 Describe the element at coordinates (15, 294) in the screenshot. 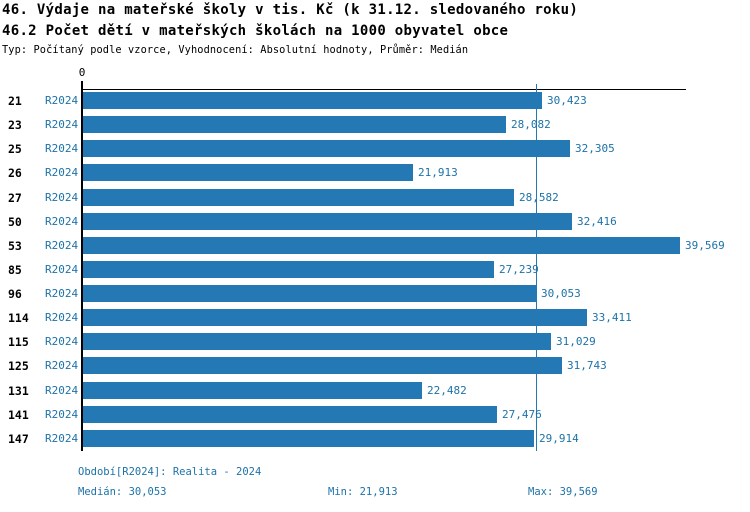

I see `category-label: 96` at that location.